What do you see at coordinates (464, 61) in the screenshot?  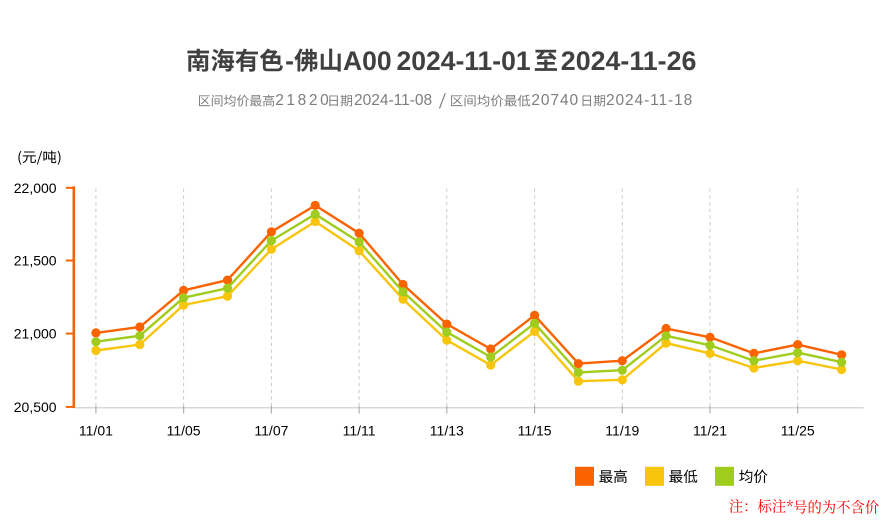 I see `svg-text: 2024-11-01` at bounding box center [464, 61].